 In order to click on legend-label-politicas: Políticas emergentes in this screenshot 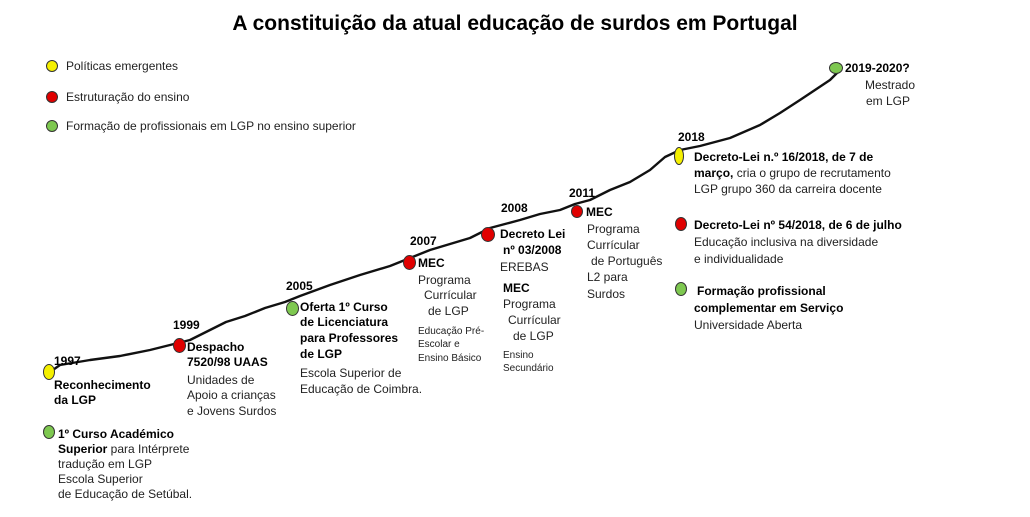, I will do `click(122, 66)`.